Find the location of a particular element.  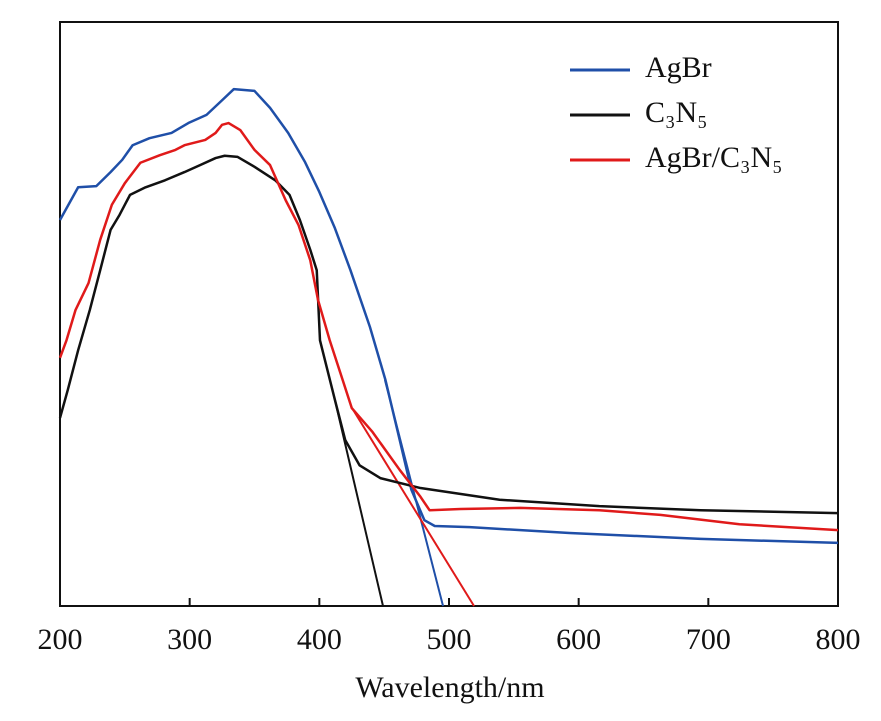

x-tick-label: 200 is located at coordinates (60, 639).